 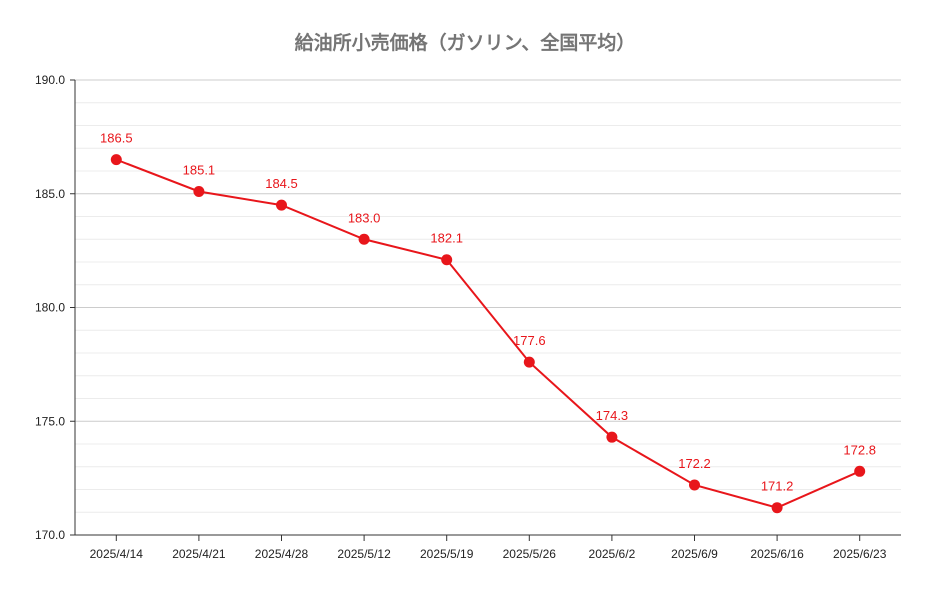 I want to click on x-tick-label: 2025/5/26, so click(x=530, y=554).